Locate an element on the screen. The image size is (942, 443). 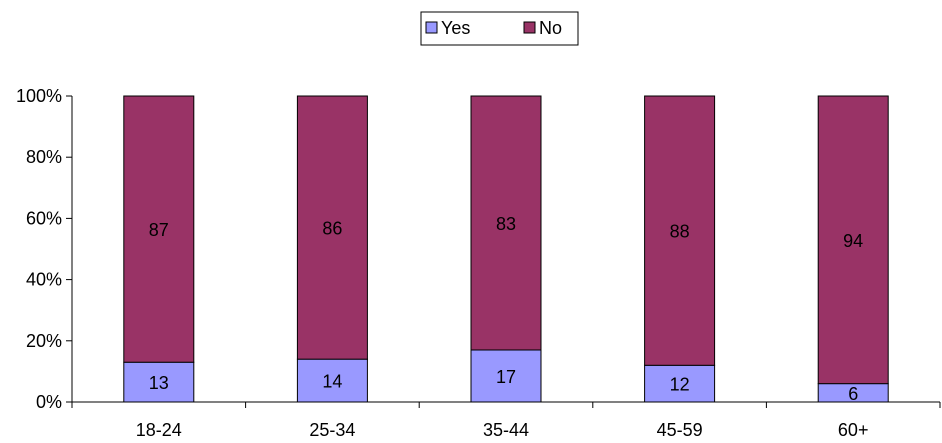
x-tick-label: 25-34 is located at coordinates (332, 430).